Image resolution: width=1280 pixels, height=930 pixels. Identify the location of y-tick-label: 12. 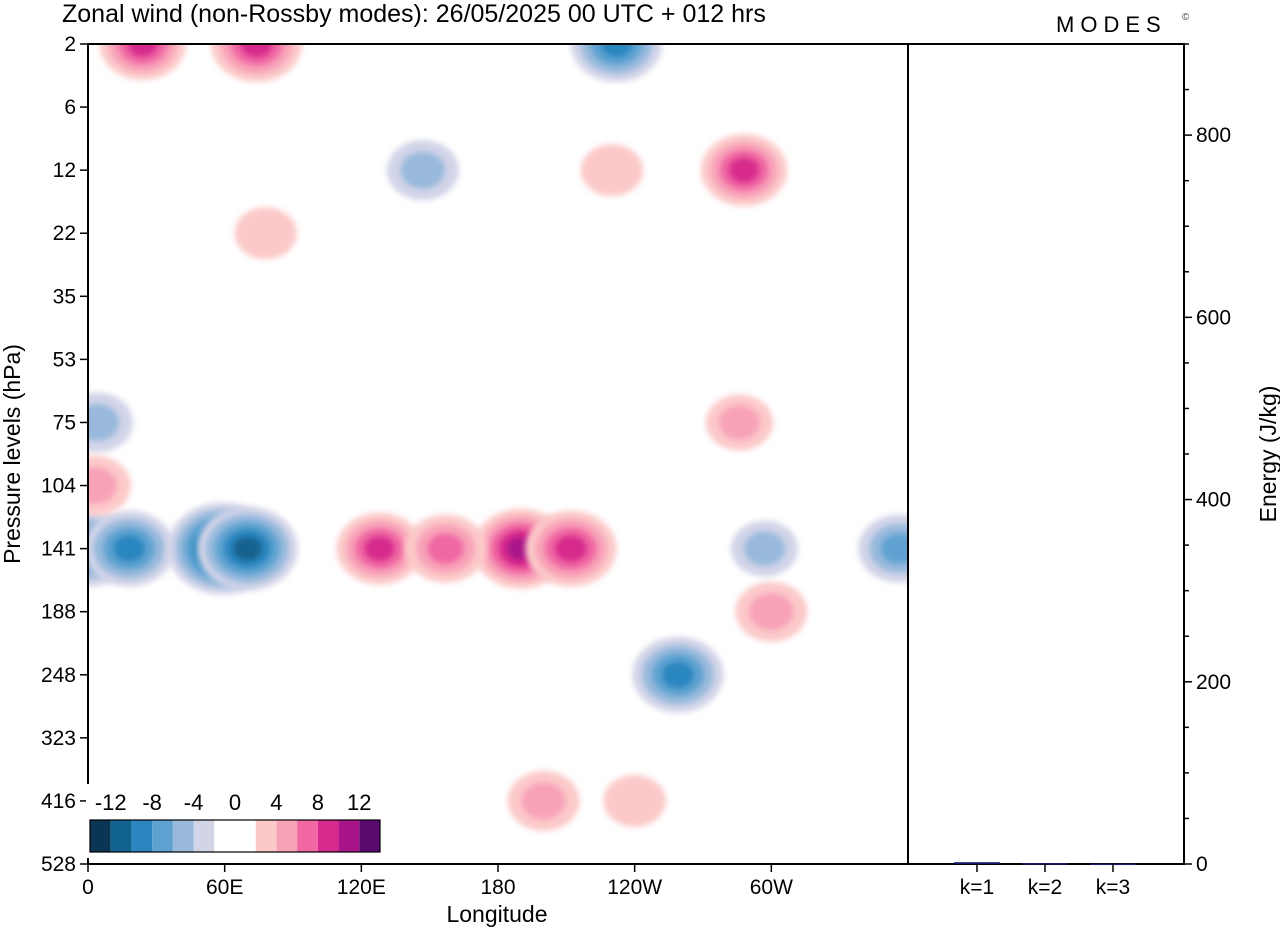
(64, 170).